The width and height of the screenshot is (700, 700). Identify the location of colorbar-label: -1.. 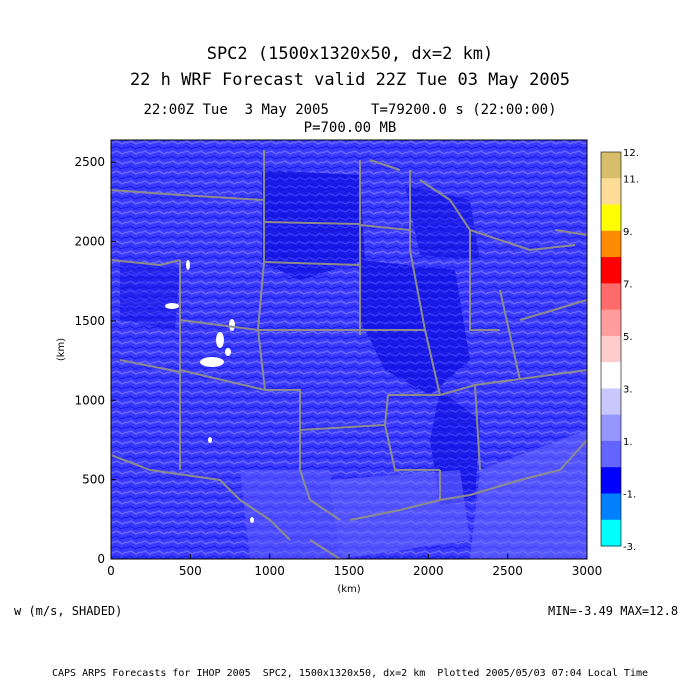
(629, 494).